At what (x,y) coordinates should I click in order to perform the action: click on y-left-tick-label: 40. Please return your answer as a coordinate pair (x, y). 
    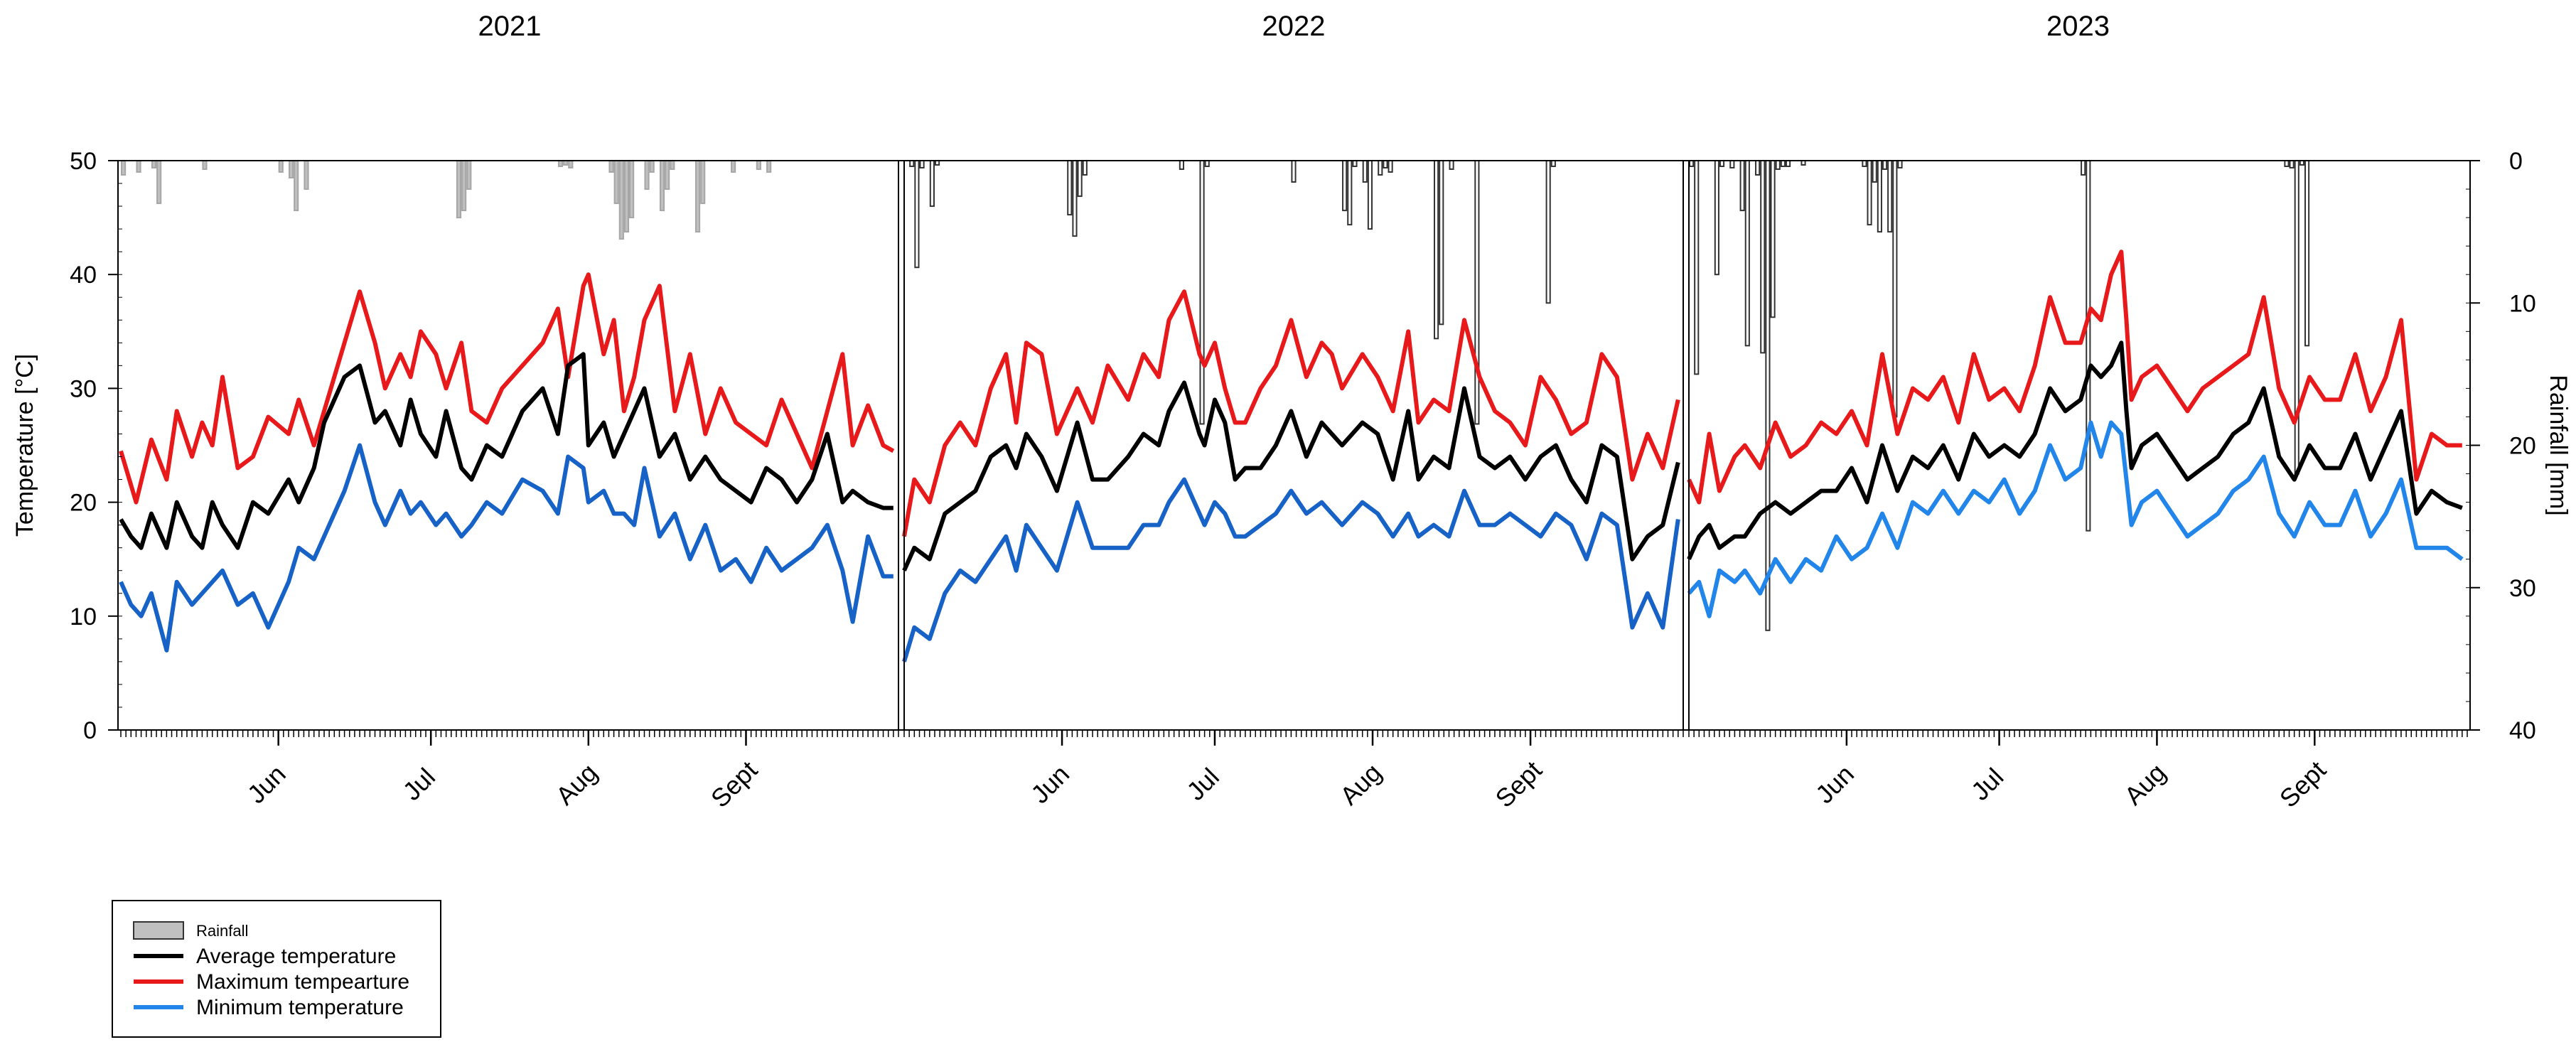
    Looking at the image, I should click on (83, 275).